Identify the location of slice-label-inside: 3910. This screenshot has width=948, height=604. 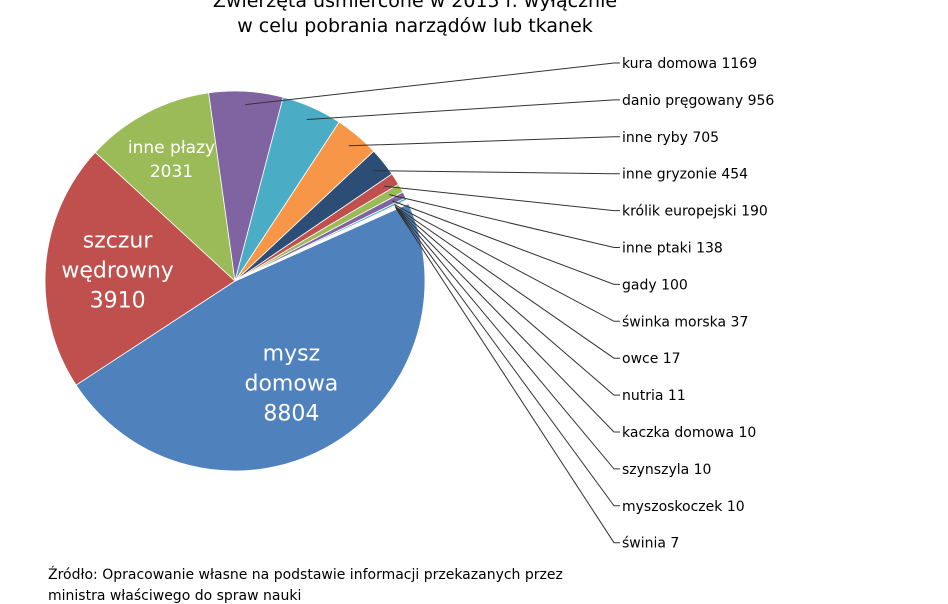
(118, 300).